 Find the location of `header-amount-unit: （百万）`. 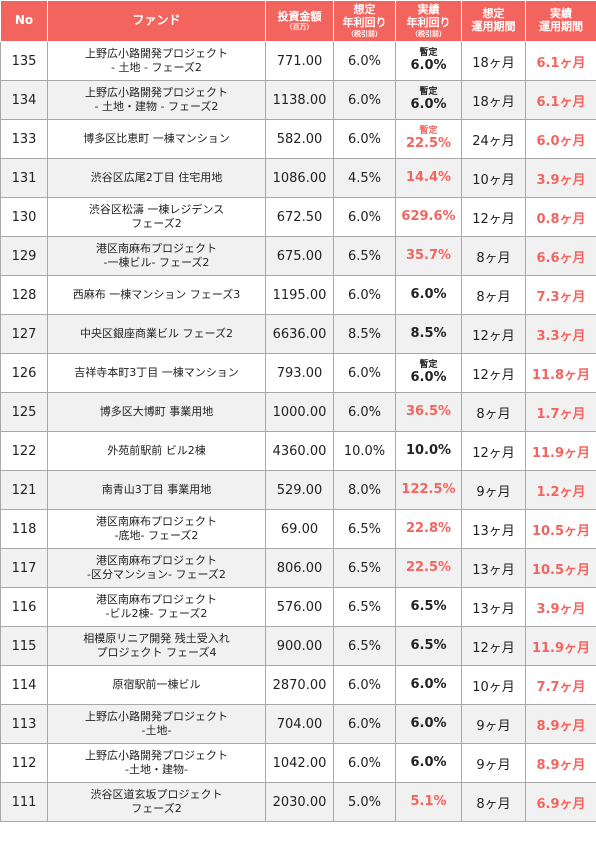

header-amount-unit: （百万） is located at coordinates (299, 27).